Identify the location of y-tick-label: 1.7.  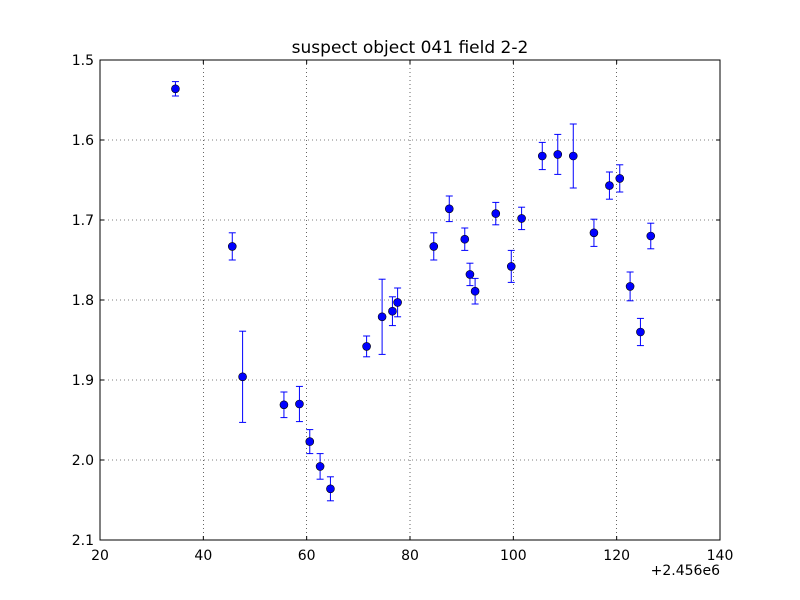
(83, 221).